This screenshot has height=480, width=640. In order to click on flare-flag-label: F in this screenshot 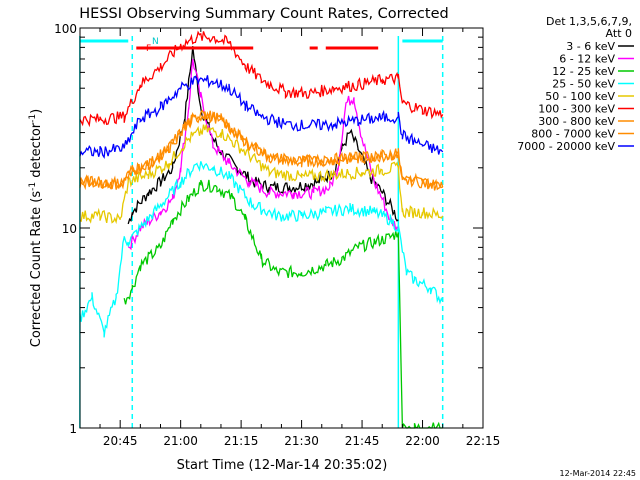, I will do `click(148, 49)`.